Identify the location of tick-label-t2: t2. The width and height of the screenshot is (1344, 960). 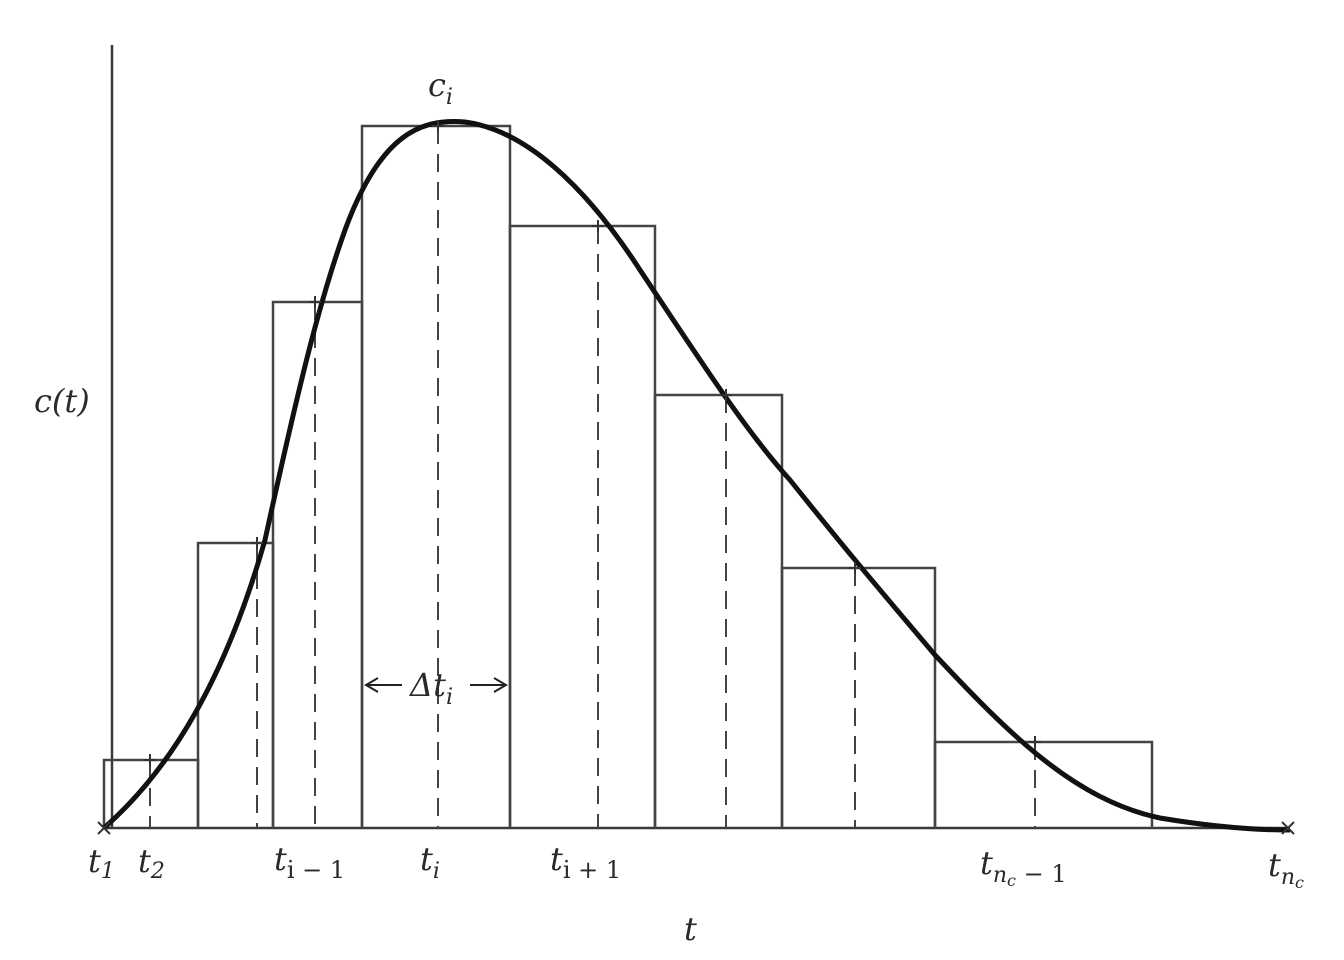
(151, 863).